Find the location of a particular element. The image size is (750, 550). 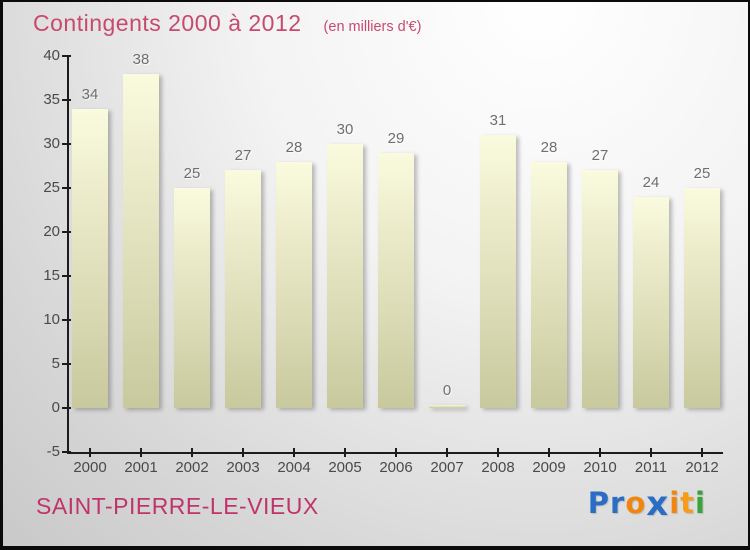

logo-letter-t: t is located at coordinates (688, 503).